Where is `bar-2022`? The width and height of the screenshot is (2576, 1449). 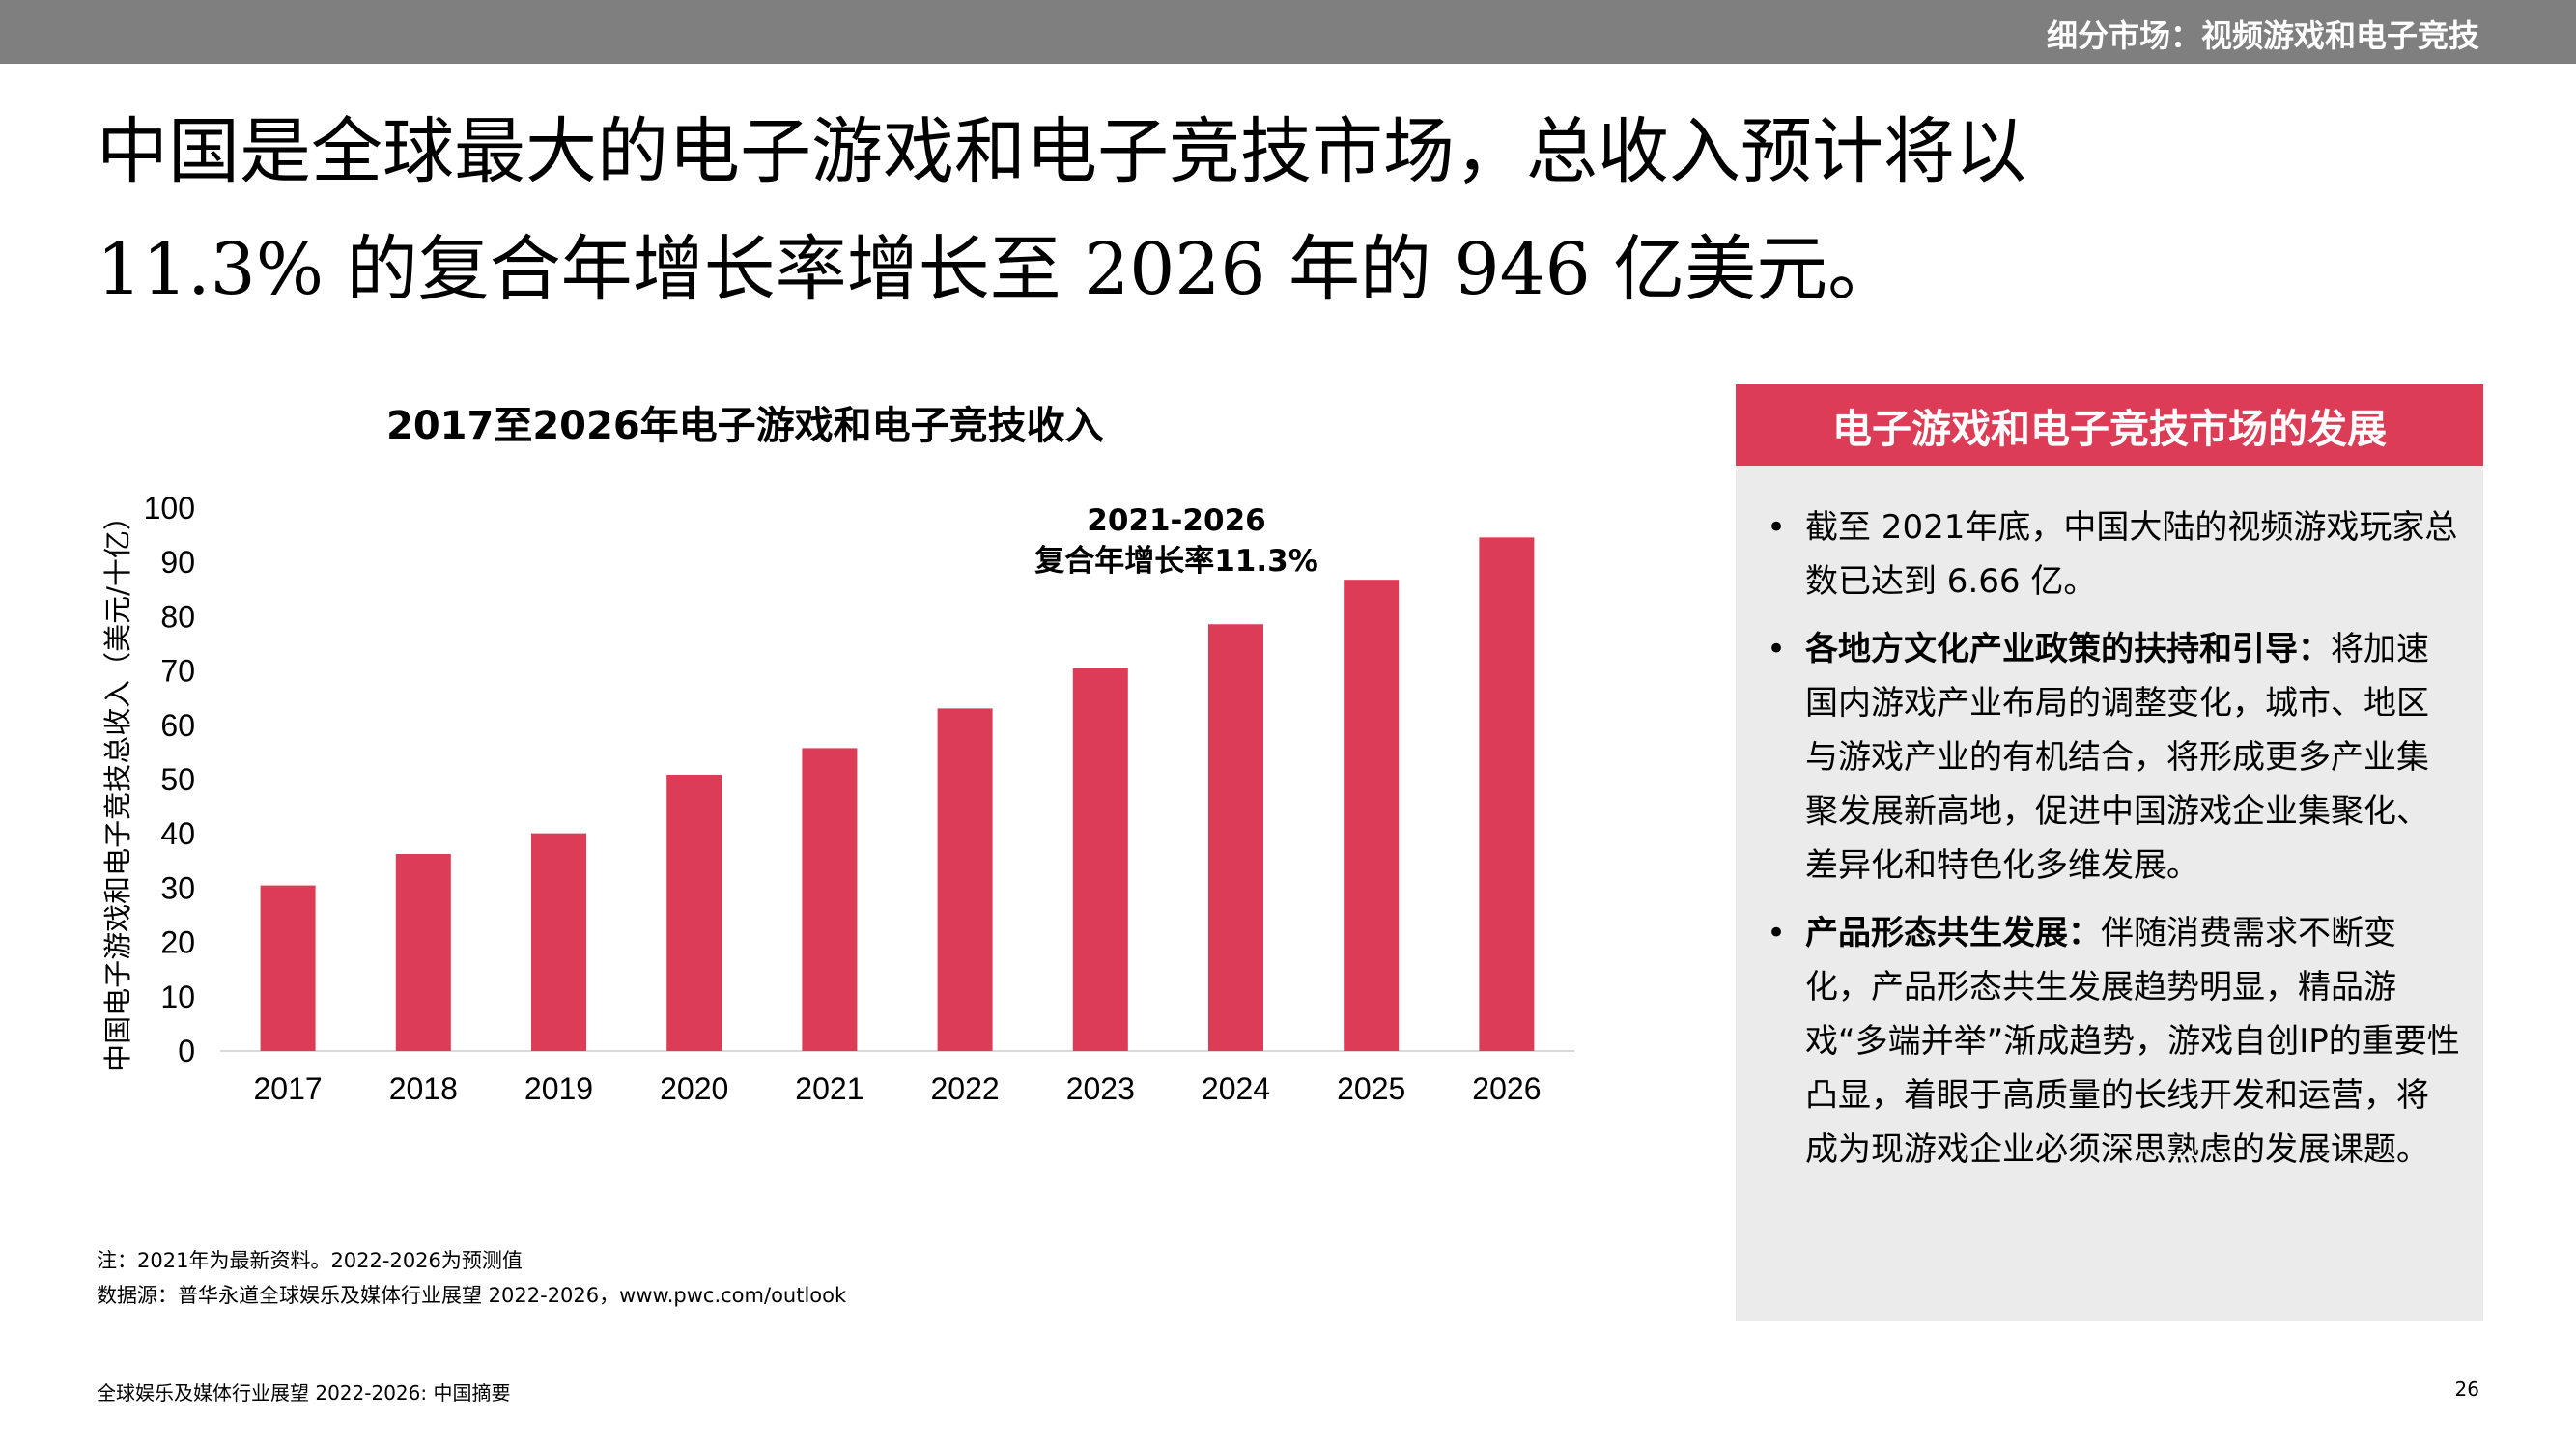 bar-2022 is located at coordinates (965, 879).